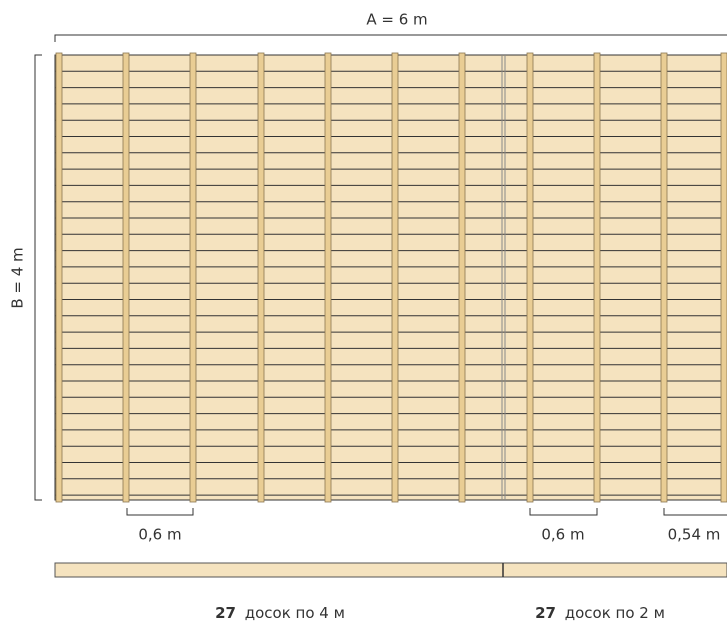 The image size is (727, 624). What do you see at coordinates (38, 277) in the screenshot?
I see `height-dimension-line` at bounding box center [38, 277].